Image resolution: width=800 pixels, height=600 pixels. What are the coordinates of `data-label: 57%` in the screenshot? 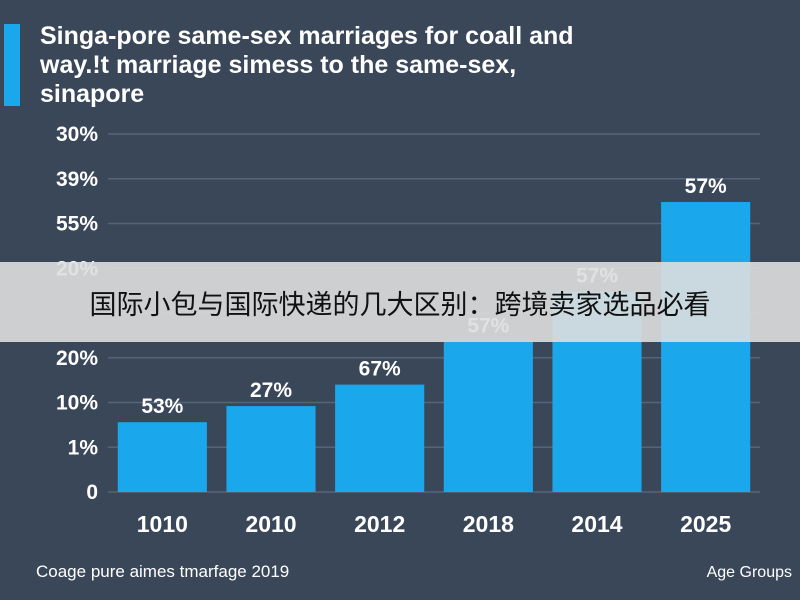 It's located at (706, 186).